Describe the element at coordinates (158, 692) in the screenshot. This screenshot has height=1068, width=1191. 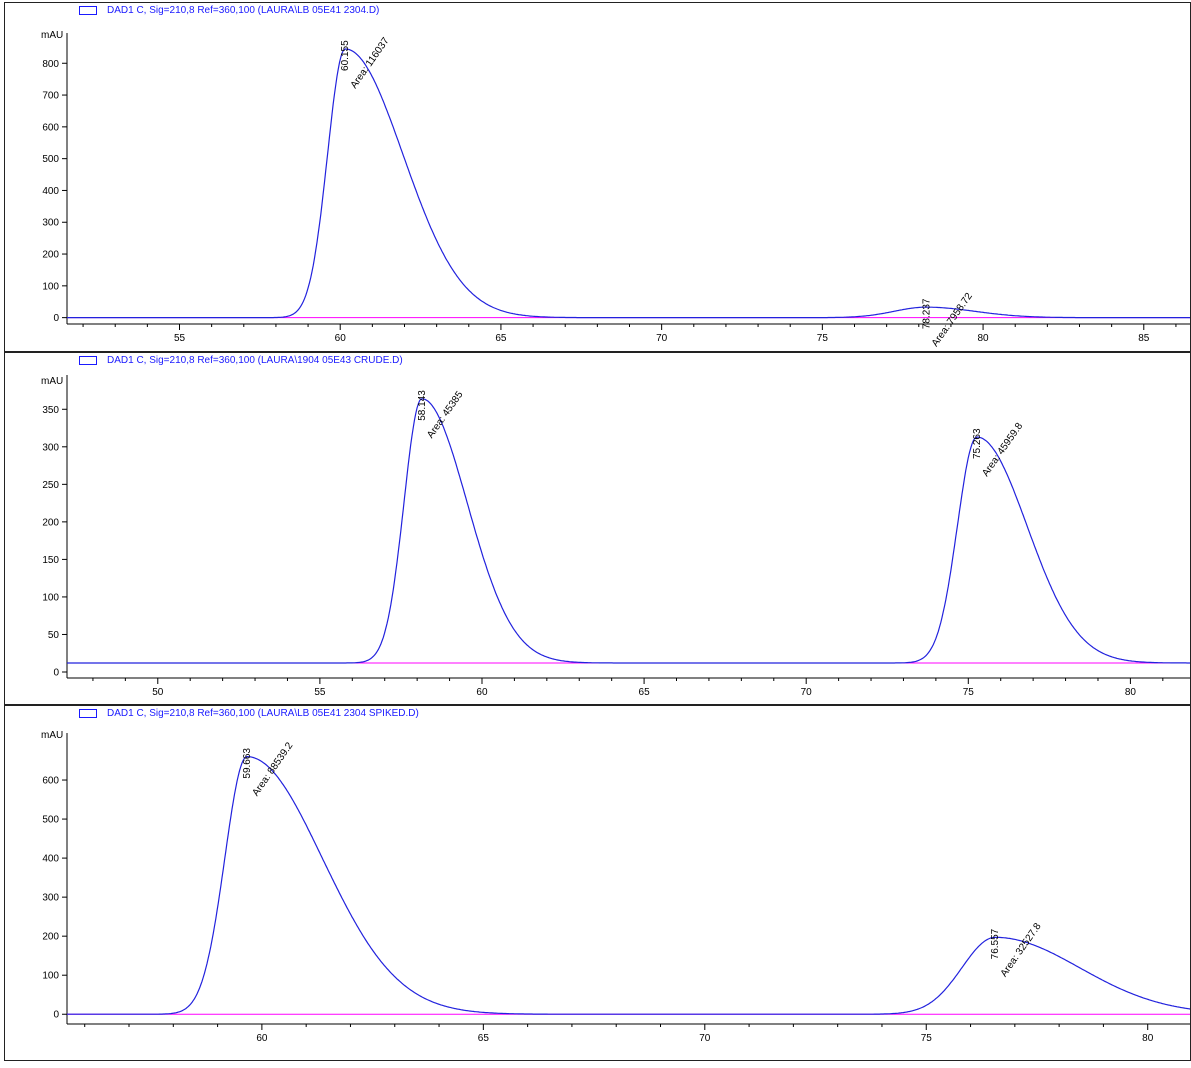
I see `x-tick-label: 50` at that location.